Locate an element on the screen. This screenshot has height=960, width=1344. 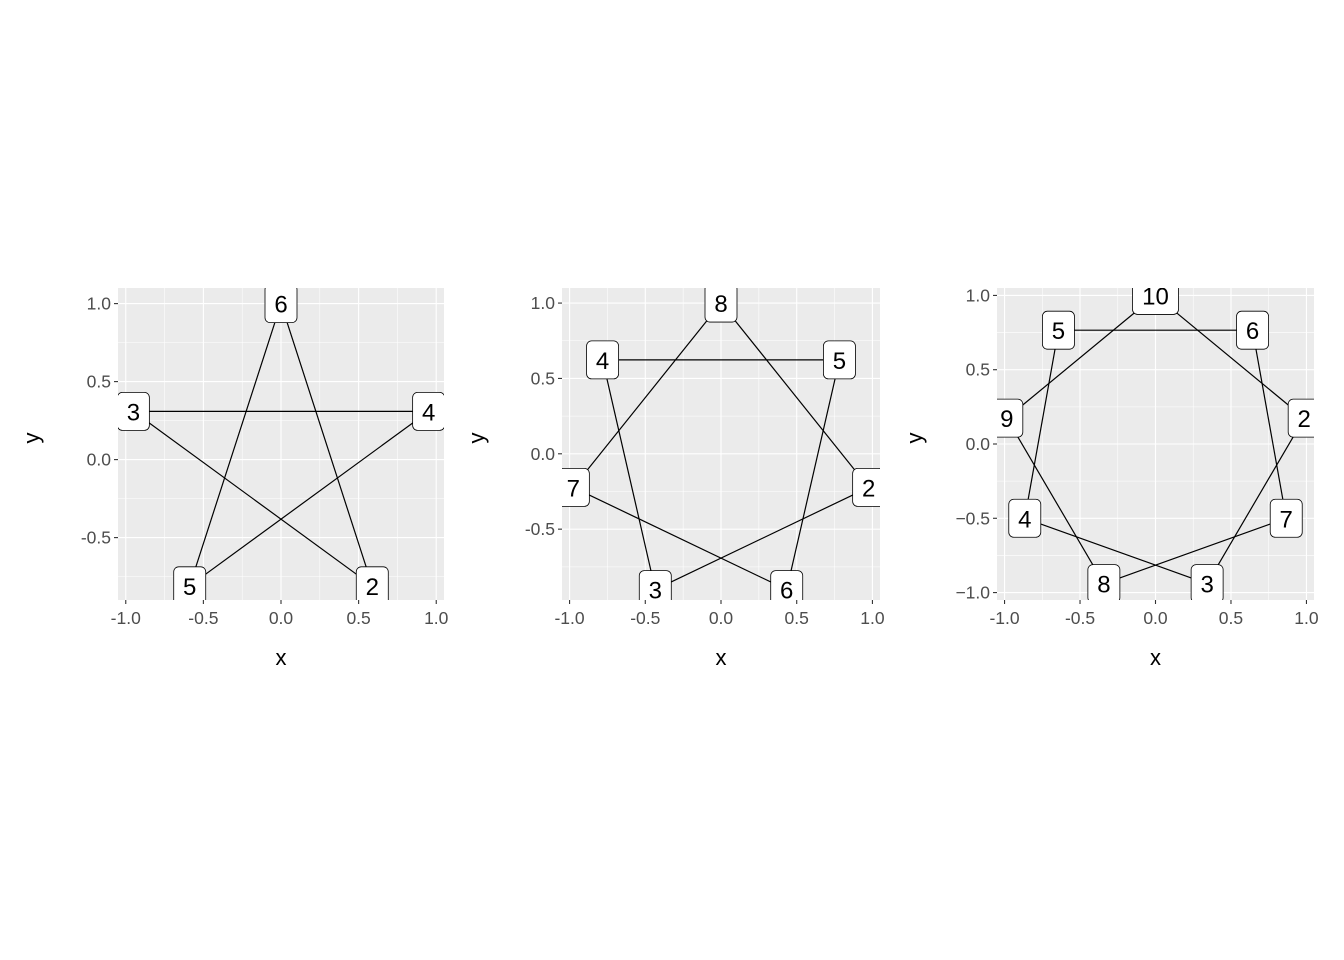
node-label-9: 9 is located at coordinates (1010, 418).